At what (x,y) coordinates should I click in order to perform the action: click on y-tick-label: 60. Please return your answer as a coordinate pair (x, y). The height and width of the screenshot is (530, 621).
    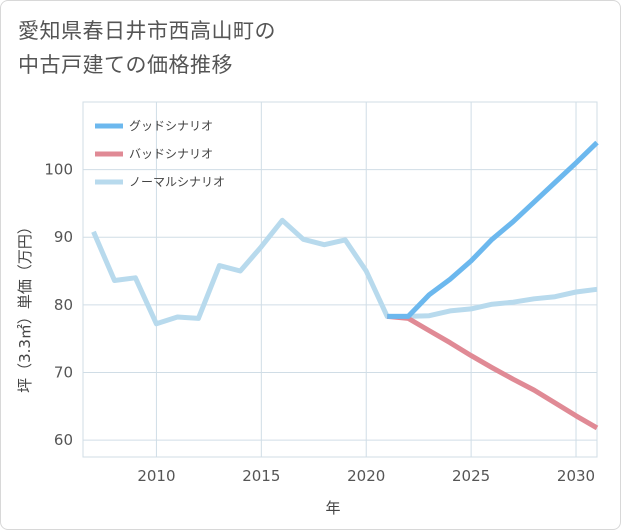
    Looking at the image, I should click on (63, 440).